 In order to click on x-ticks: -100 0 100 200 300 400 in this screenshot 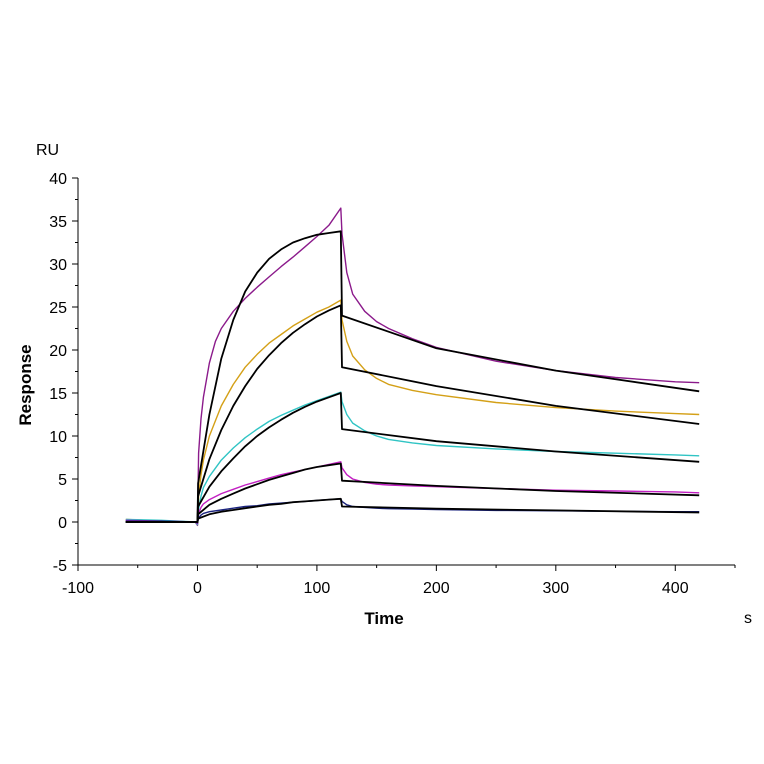, I will do `click(399, 581)`.